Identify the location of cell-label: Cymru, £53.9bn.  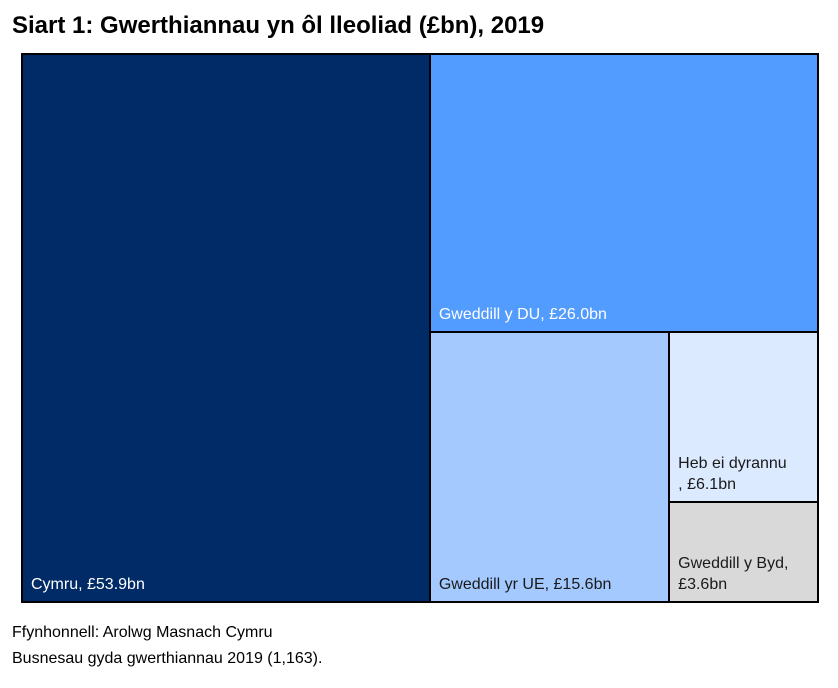
(88, 584).